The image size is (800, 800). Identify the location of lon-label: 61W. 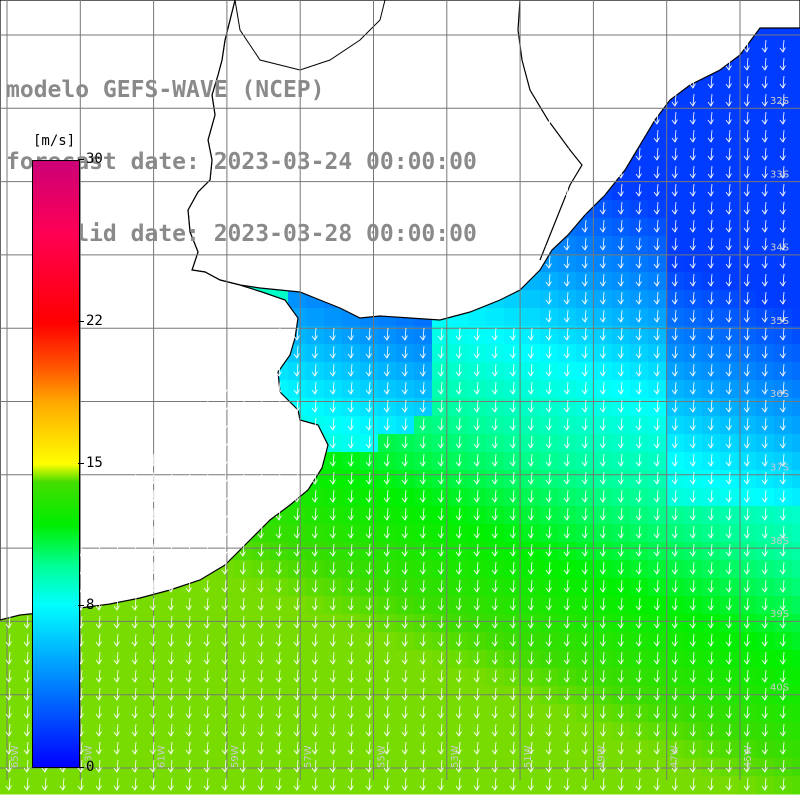
(162, 756).